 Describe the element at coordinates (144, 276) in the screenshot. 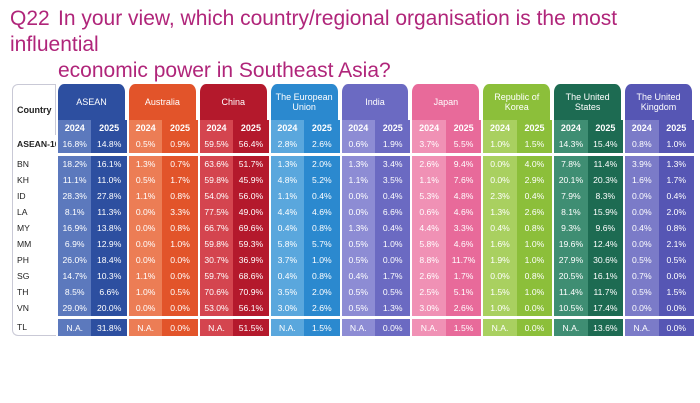

I see `cell-sg-australia-2024: 1.1%` at that location.